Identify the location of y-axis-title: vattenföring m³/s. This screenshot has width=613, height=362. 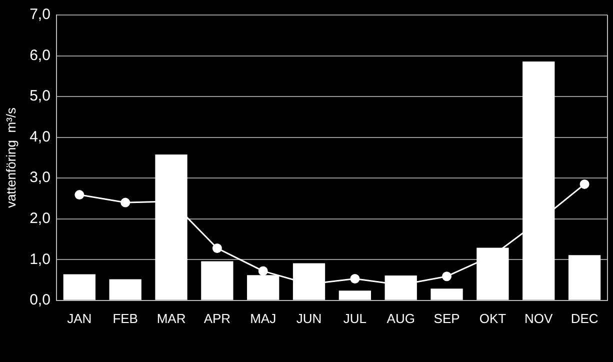
(10, 157).